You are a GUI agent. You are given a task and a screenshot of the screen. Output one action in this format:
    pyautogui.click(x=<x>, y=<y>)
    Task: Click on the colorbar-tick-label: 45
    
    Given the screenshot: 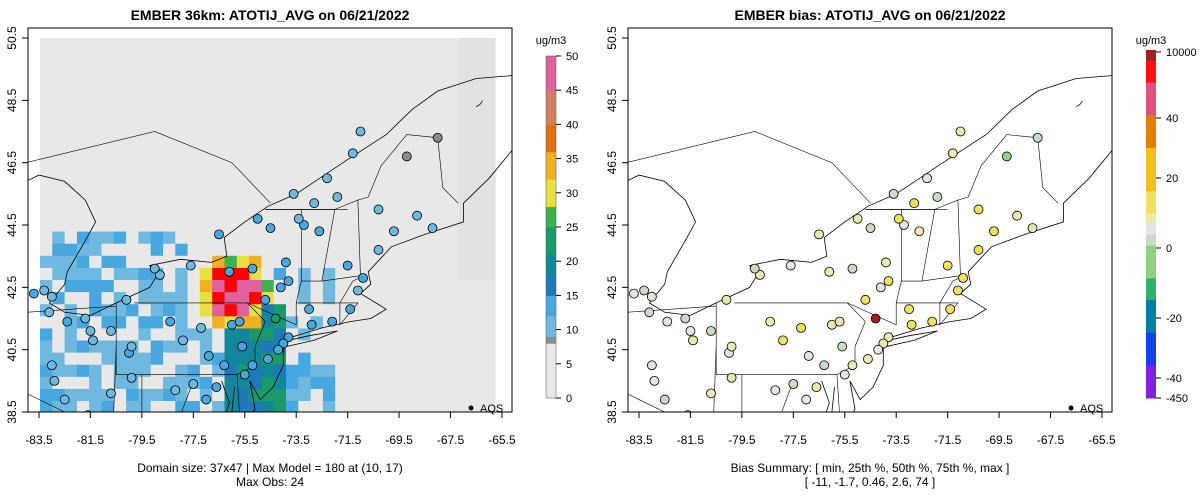 What is the action you would take?
    pyautogui.click(x=572, y=91)
    